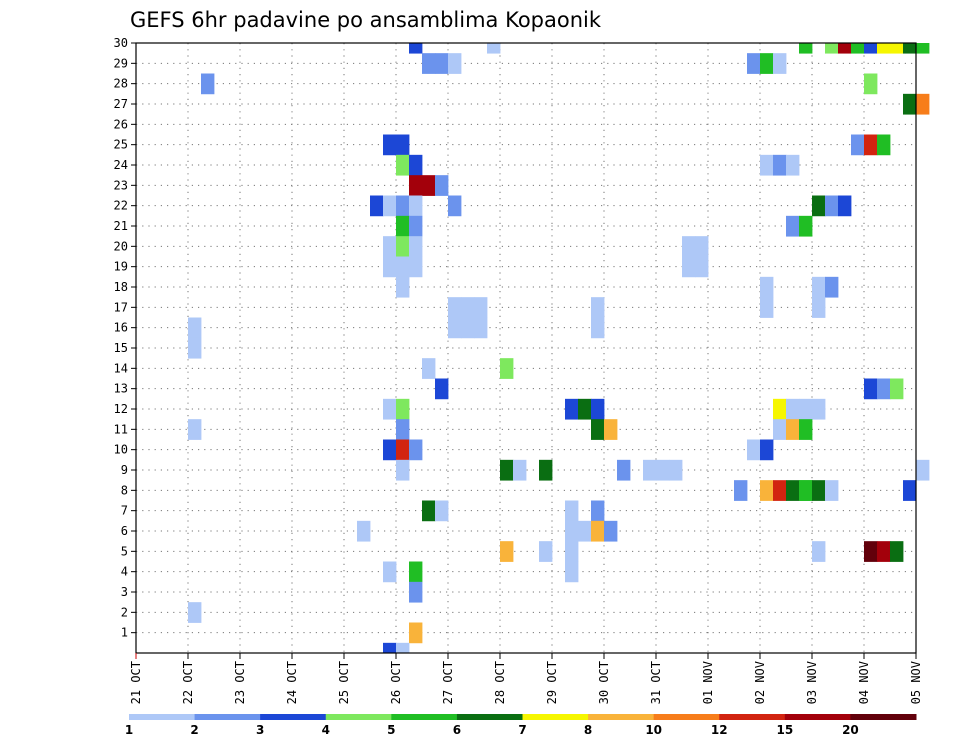 This screenshot has height=742, width=960. What do you see at coordinates (124, 490) in the screenshot?
I see `y-tick-label: 8` at bounding box center [124, 490].